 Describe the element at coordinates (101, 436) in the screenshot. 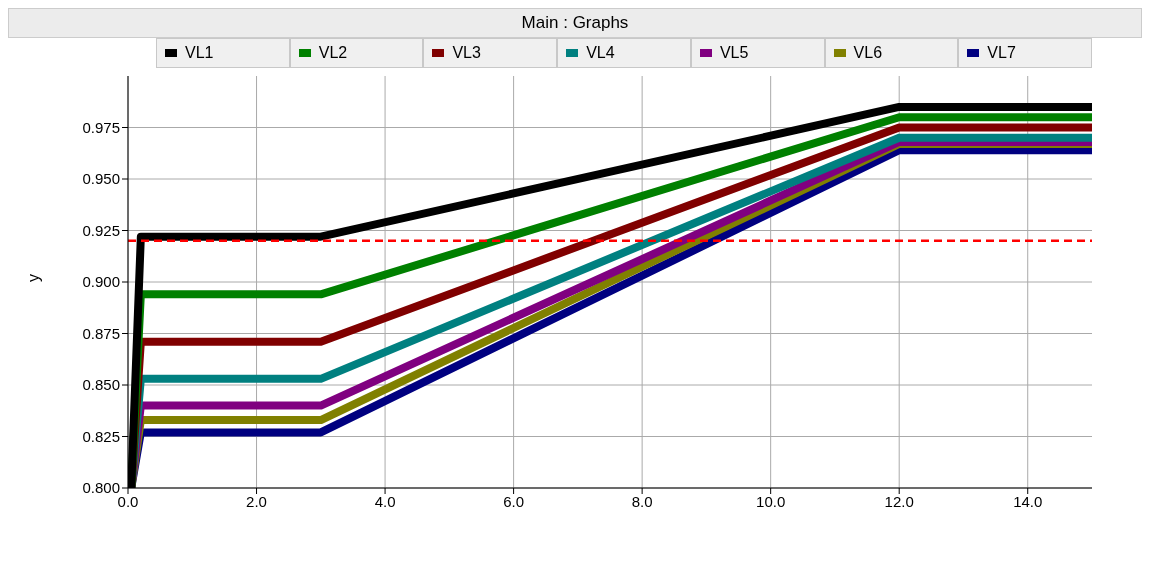

I see `y-tick-label: 0.825` at that location.